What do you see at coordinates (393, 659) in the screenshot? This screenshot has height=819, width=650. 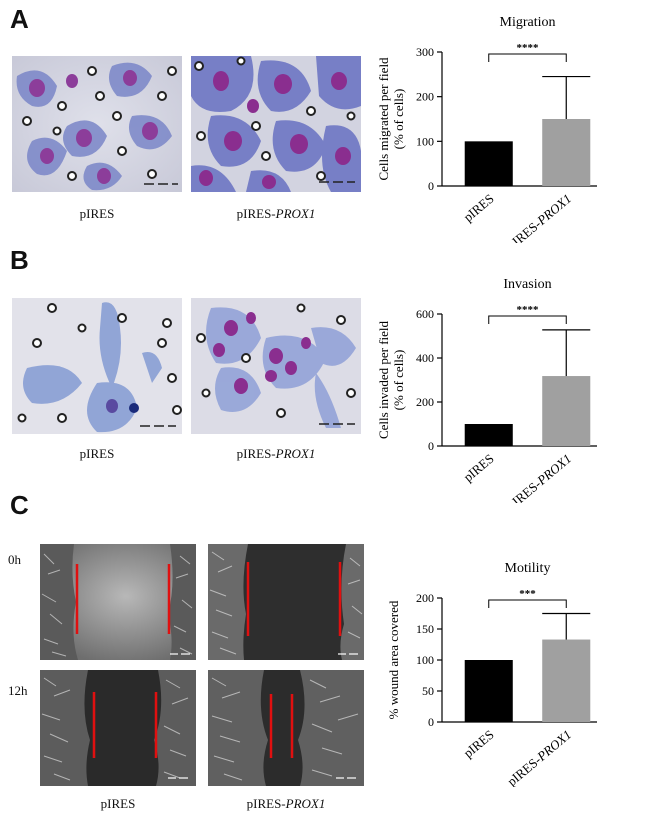 I see `y-axis-label: % wound area covered` at bounding box center [393, 659].